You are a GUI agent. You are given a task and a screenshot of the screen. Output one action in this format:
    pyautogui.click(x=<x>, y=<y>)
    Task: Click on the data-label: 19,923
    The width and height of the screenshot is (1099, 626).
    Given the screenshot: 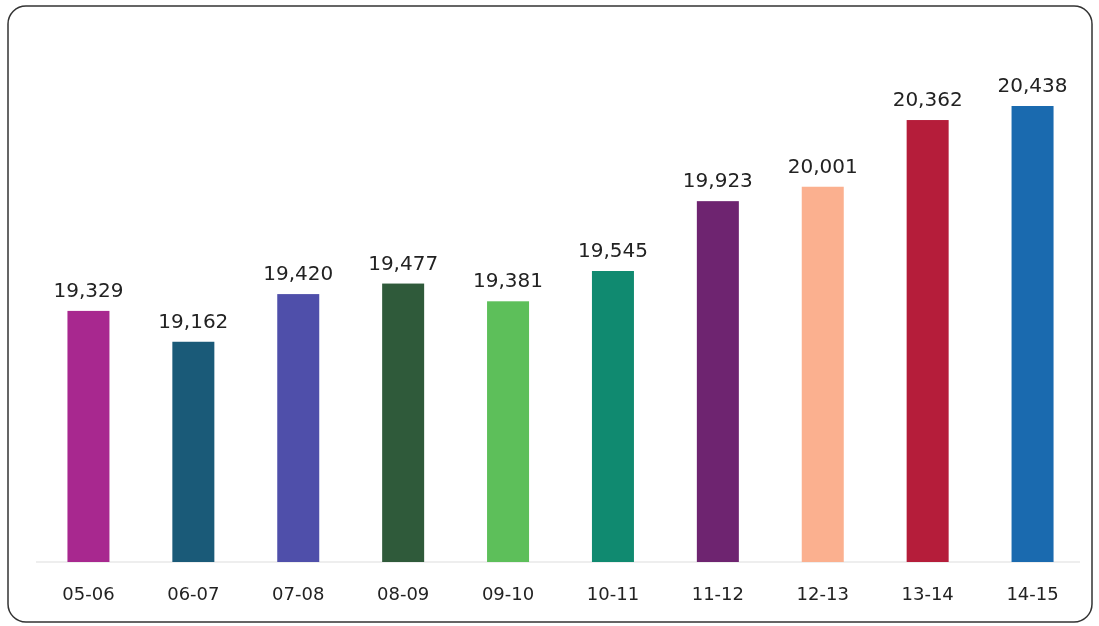 What is the action you would take?
    pyautogui.click(x=717, y=180)
    